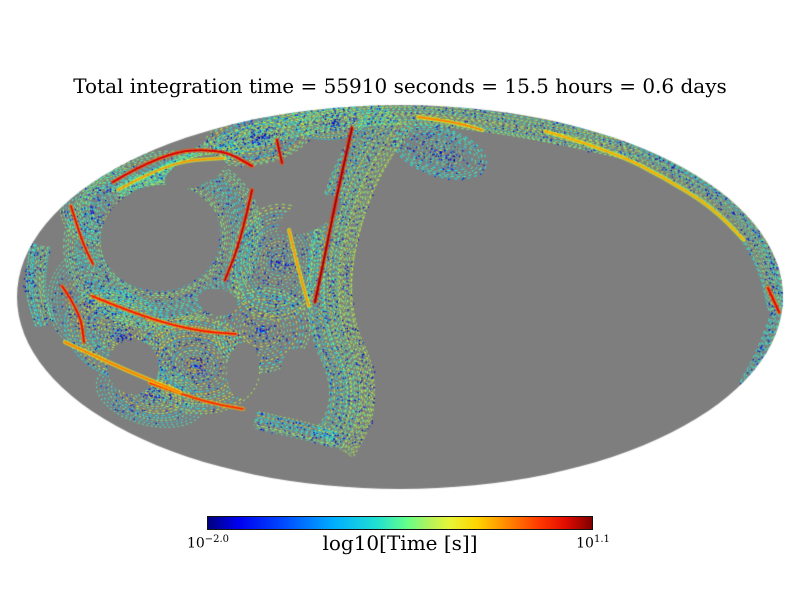  I want to click on tick-max-exponent: 1.1, so click(601, 539).